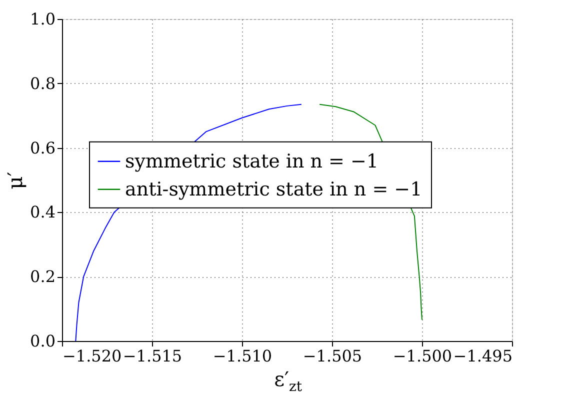  I want to click on x-tick-label: −1.495, so click(482, 356).